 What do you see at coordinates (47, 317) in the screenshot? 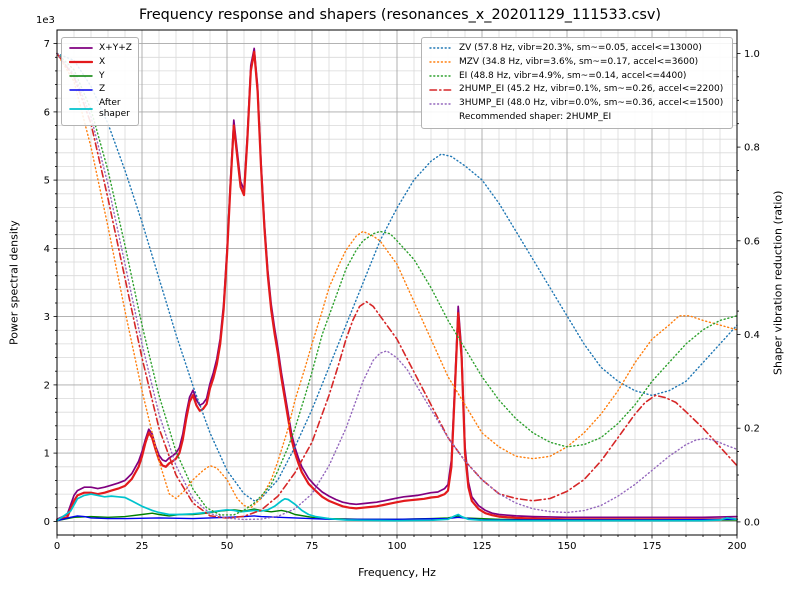
I see `svg-text: 3` at bounding box center [47, 317].